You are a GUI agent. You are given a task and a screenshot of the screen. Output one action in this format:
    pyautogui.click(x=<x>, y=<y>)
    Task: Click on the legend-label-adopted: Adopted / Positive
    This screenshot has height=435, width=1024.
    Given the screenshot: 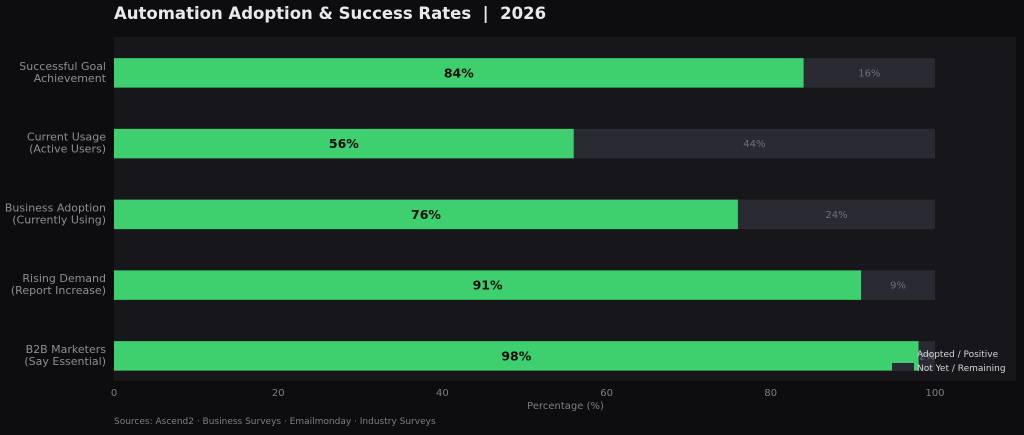 What is the action you would take?
    pyautogui.click(x=958, y=355)
    